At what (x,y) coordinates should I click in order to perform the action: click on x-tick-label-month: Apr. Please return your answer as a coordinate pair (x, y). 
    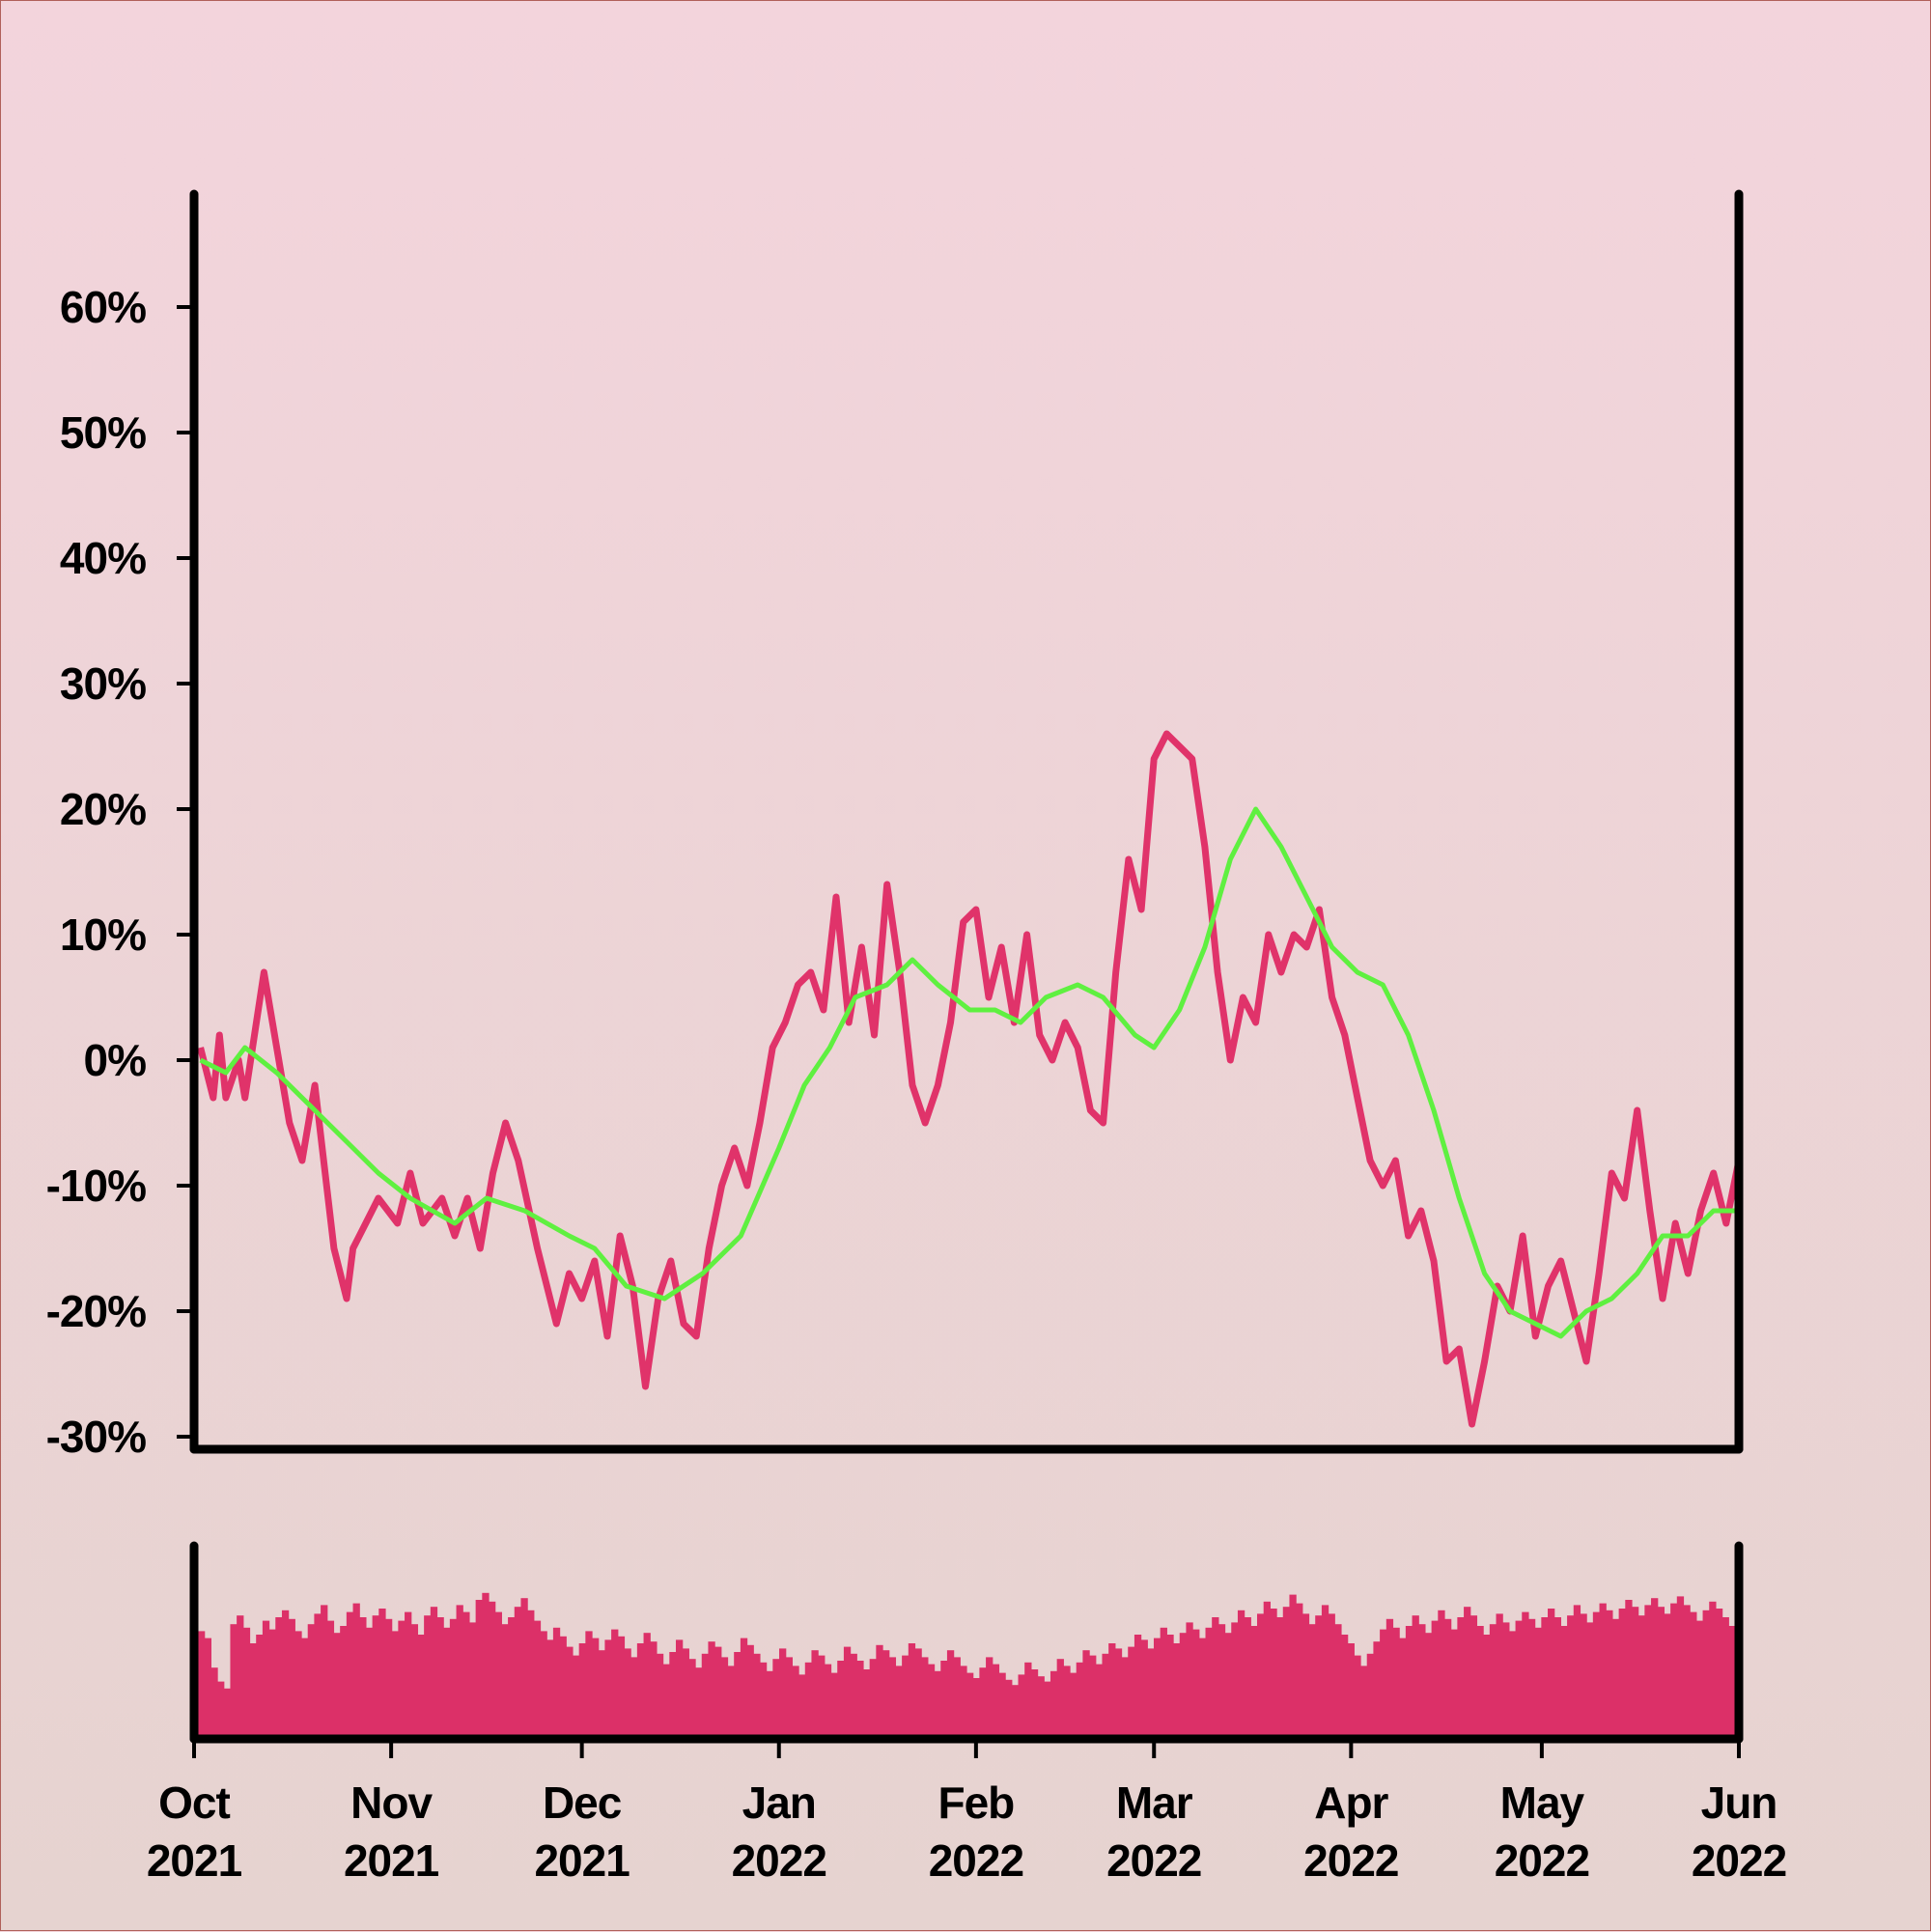
    Looking at the image, I should click on (1351, 1803).